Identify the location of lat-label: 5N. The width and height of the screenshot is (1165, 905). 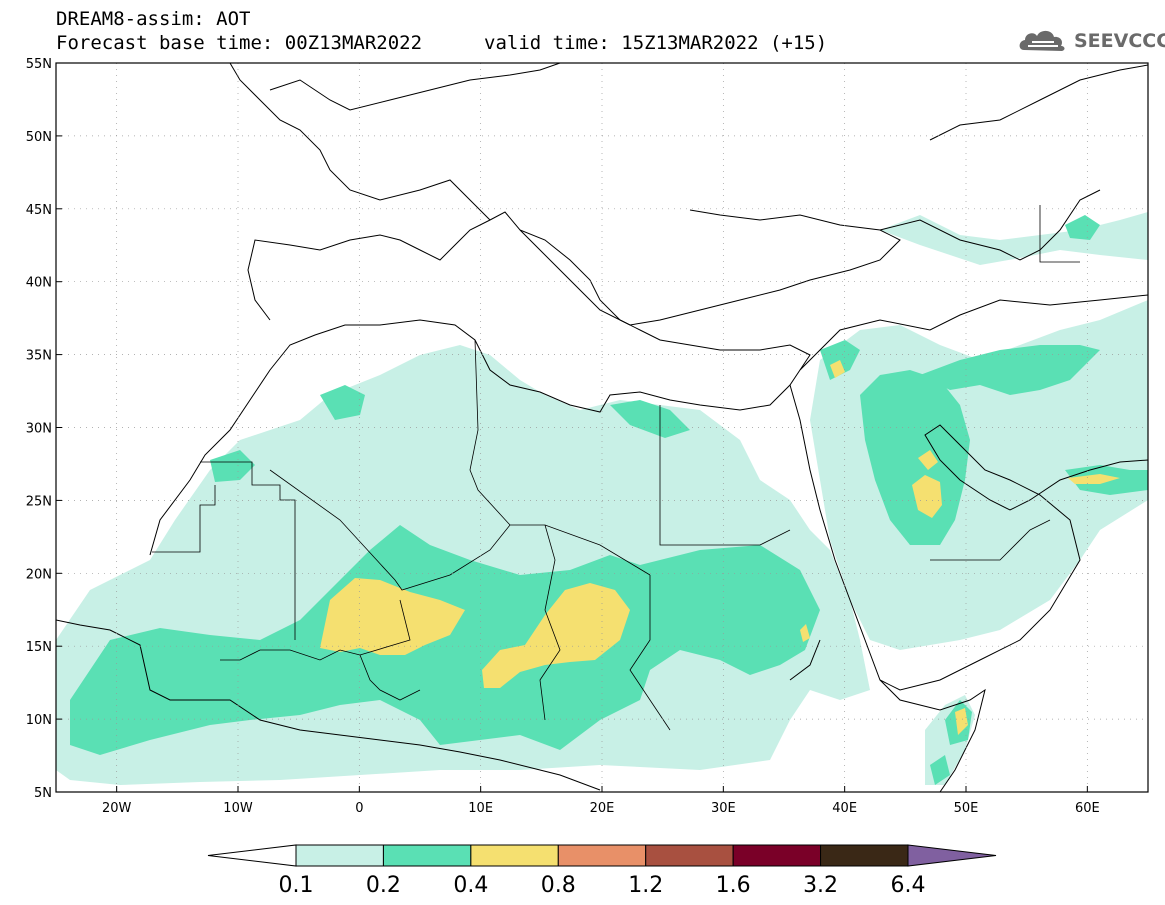
(43, 793).